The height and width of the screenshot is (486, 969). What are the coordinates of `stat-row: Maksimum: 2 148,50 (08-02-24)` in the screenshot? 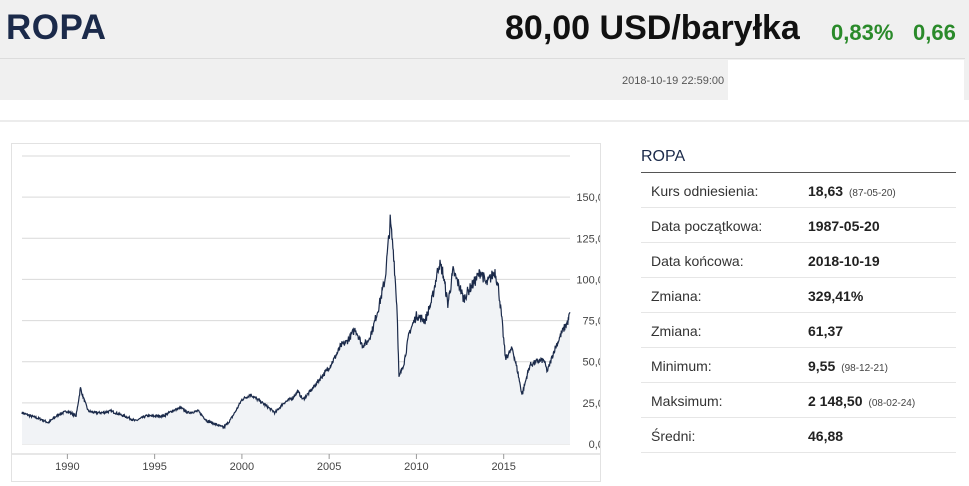 It's located at (798, 400).